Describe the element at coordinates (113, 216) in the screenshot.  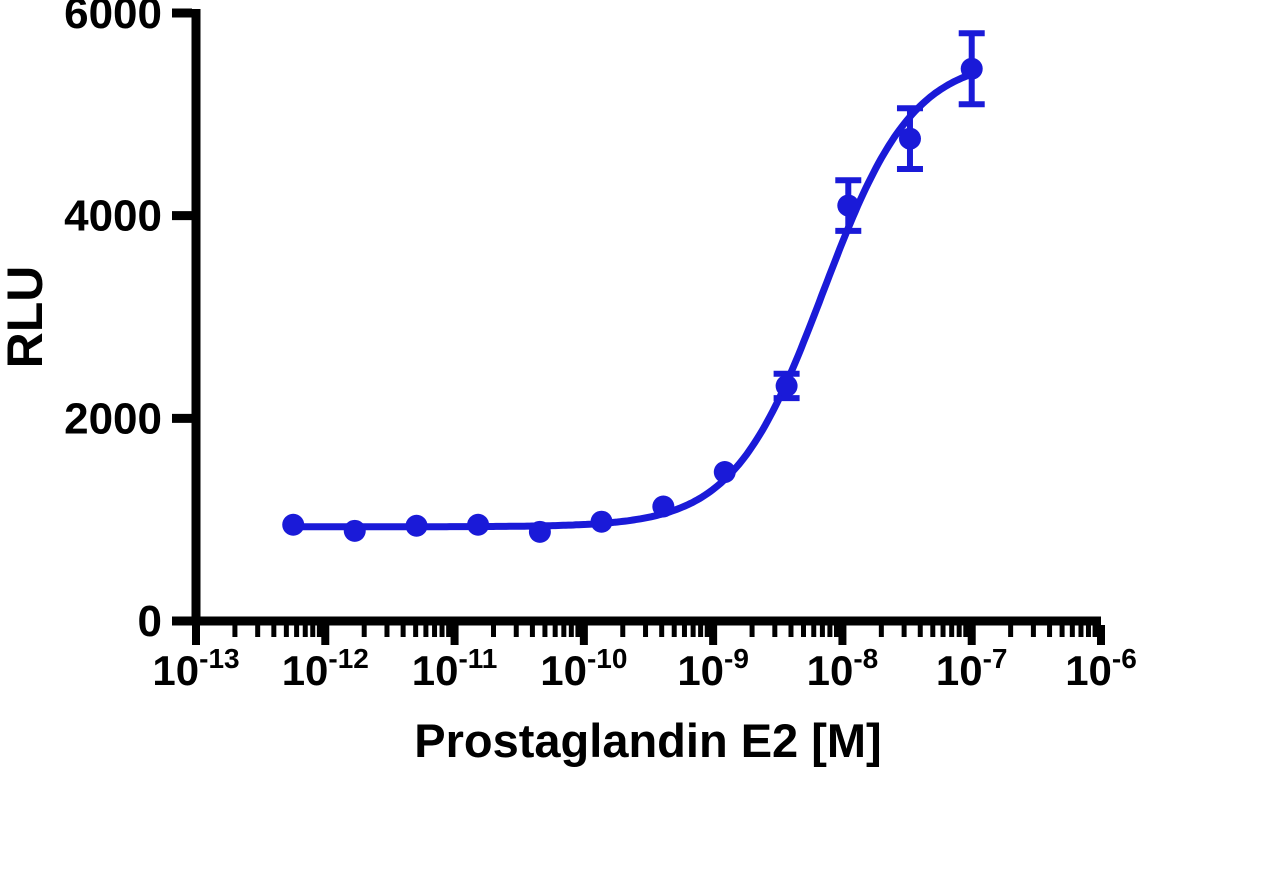
I see `y-tick-label: 4000` at that location.